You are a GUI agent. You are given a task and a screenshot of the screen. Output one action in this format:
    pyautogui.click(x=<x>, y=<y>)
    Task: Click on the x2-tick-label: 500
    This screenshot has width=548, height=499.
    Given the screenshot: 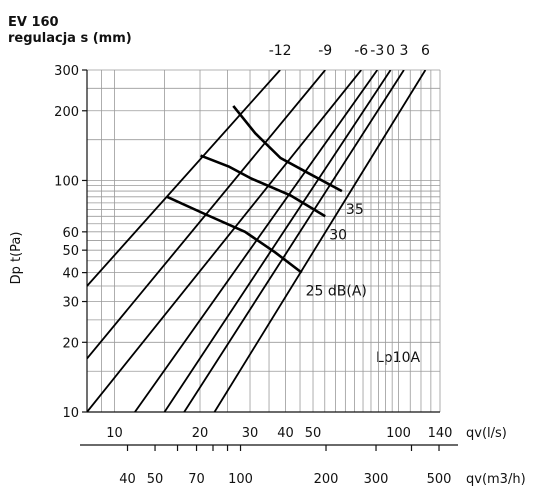 What is the action you would take?
    pyautogui.click(x=439, y=479)
    